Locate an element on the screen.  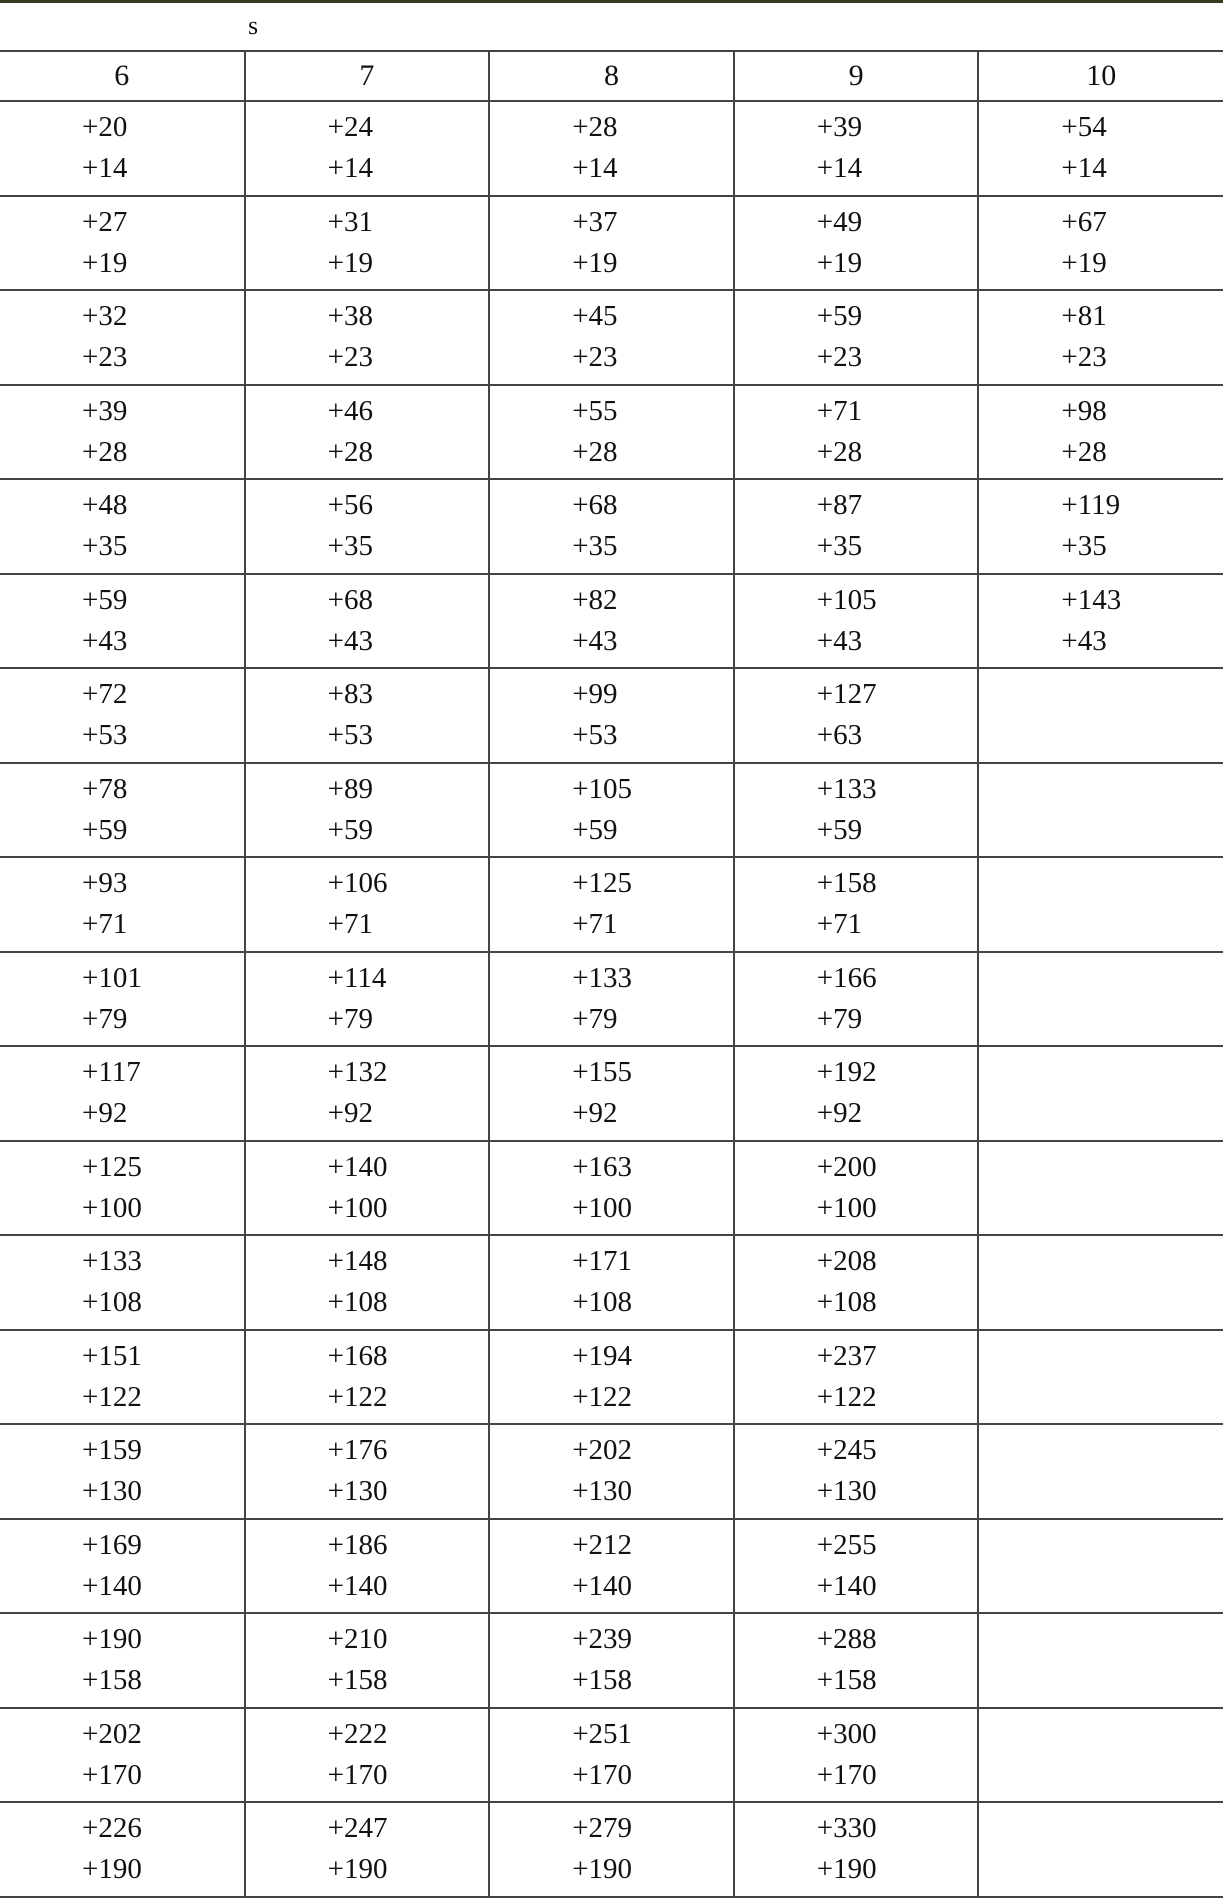
table-cell: +56 +35 is located at coordinates (366, 527).